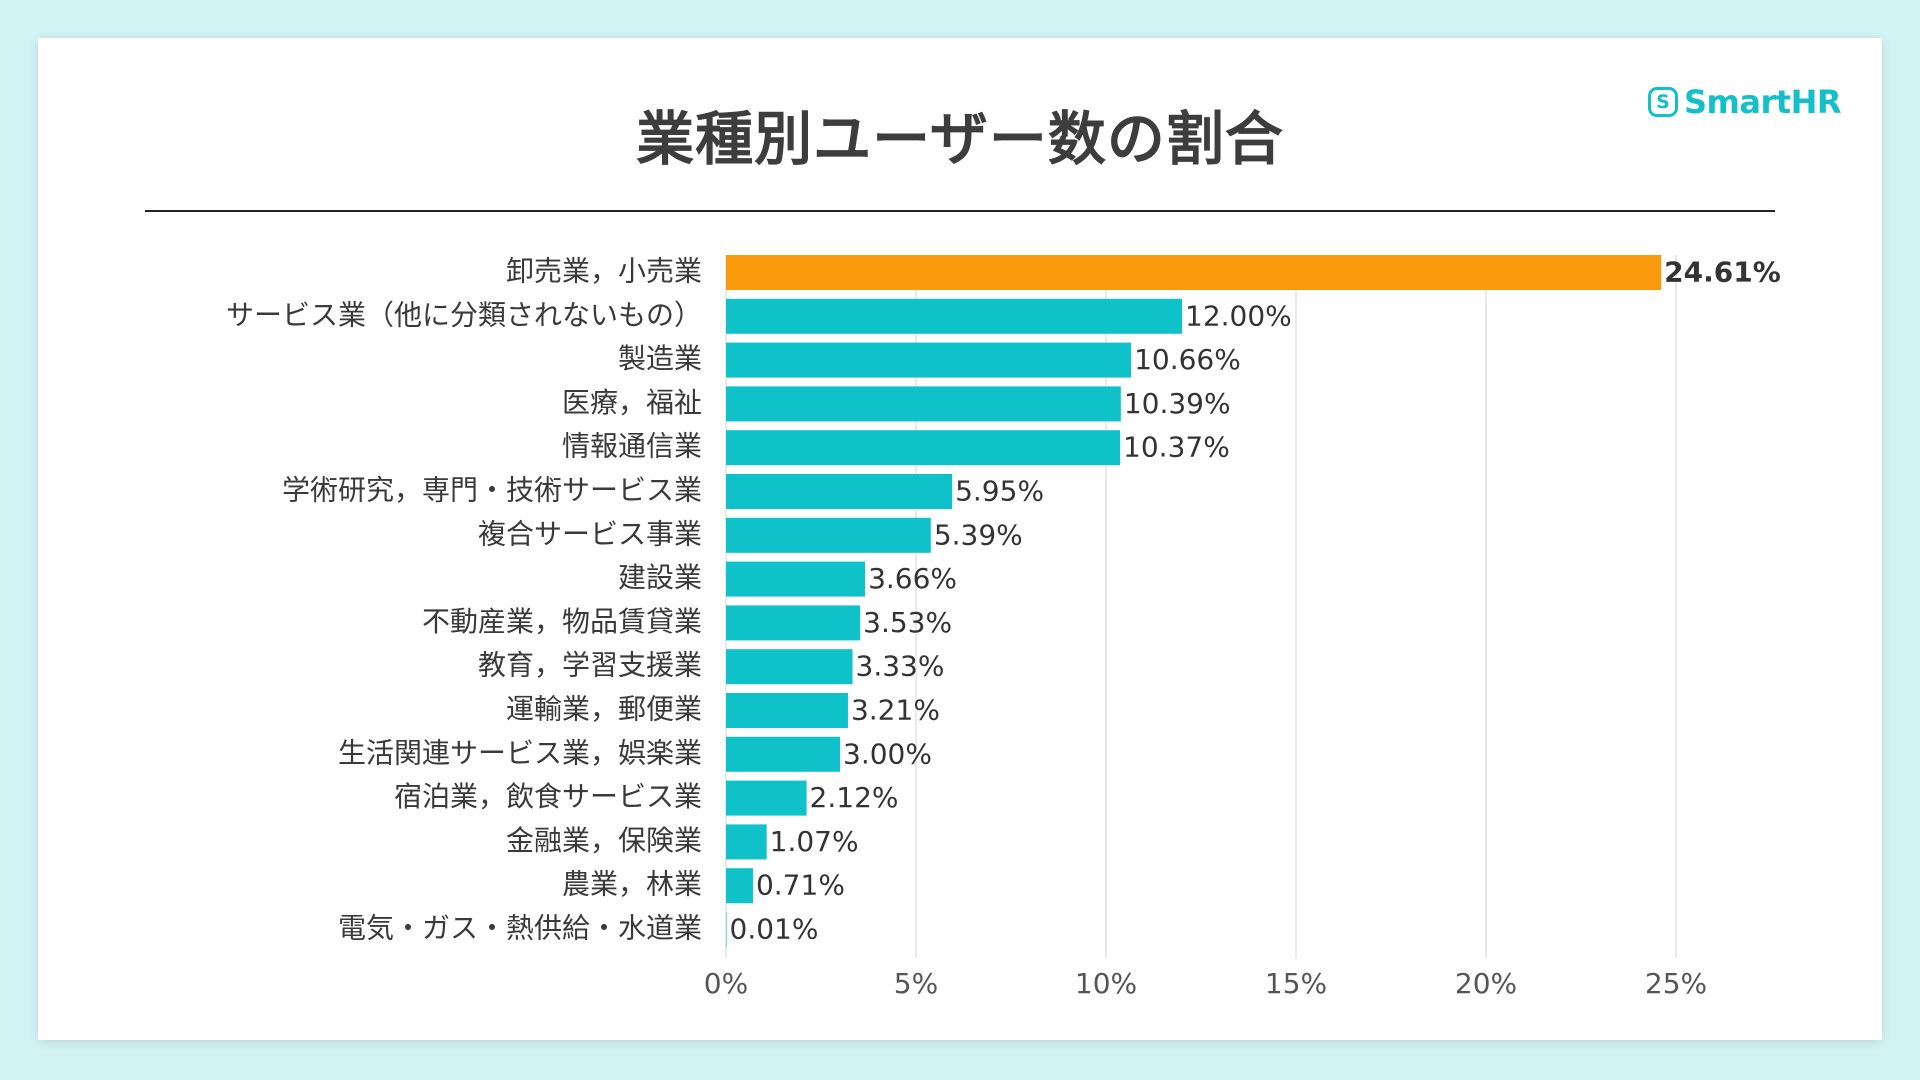 The height and width of the screenshot is (1080, 1920). What do you see at coordinates (900, 666) in the screenshot?
I see `value-label: 3.33%` at bounding box center [900, 666].